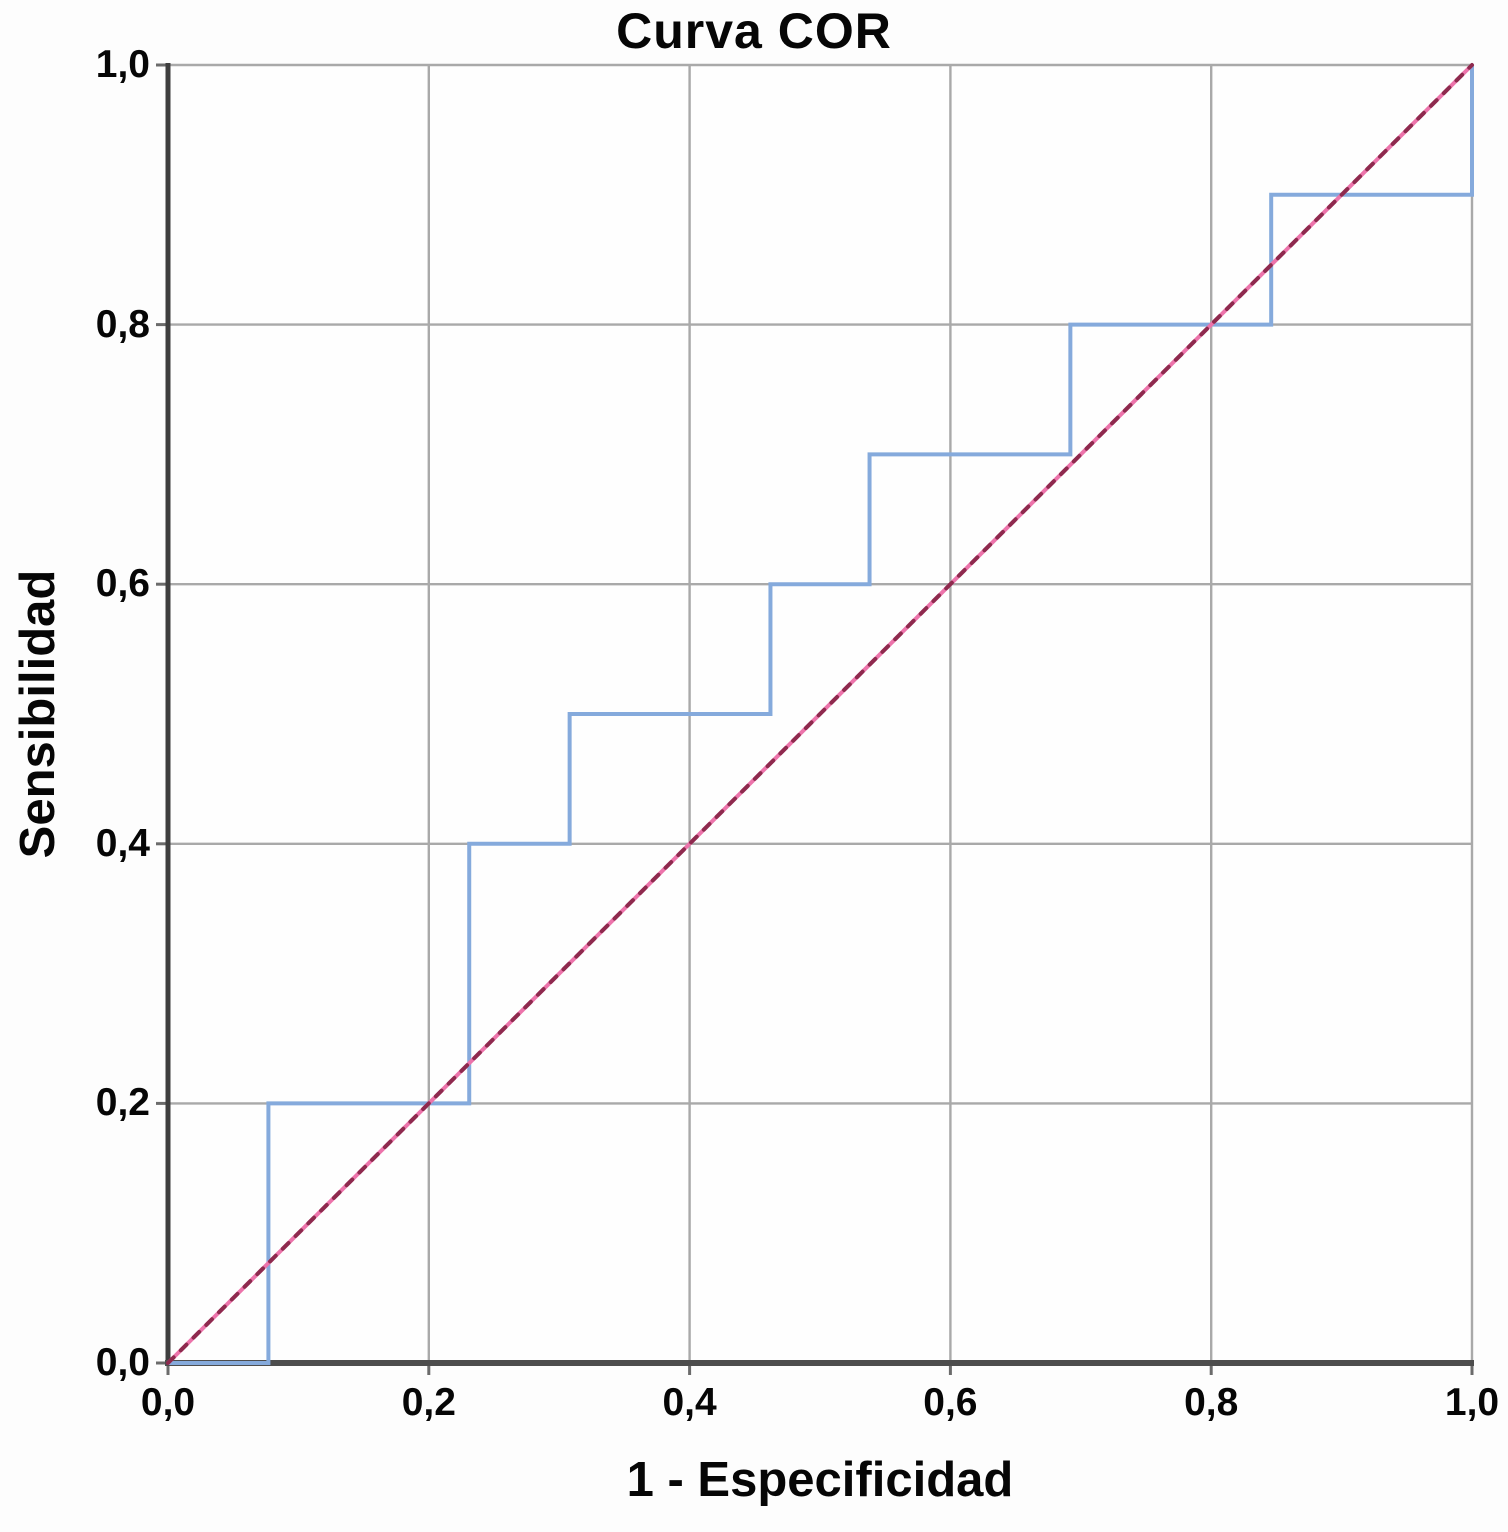  What do you see at coordinates (1211, 1402) in the screenshot?
I see `x-tick-label: 0,8` at bounding box center [1211, 1402].